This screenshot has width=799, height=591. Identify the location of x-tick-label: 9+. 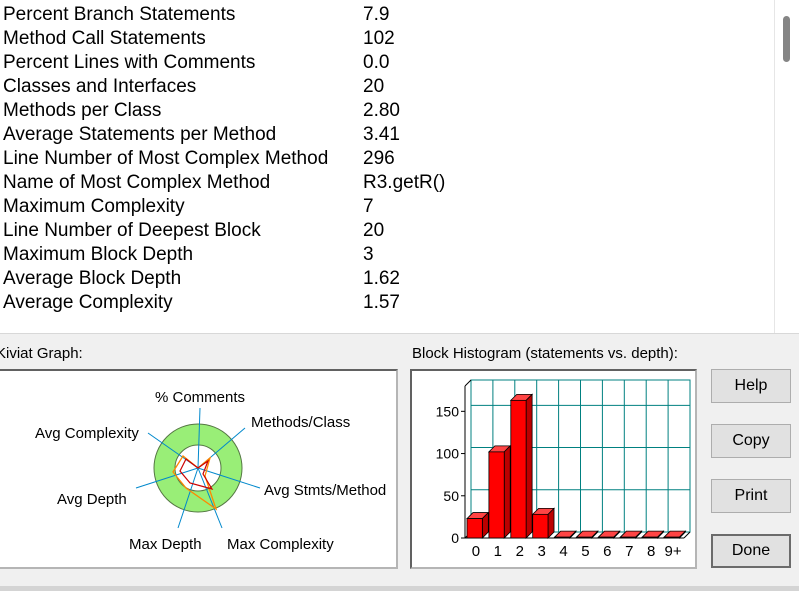
(672, 551).